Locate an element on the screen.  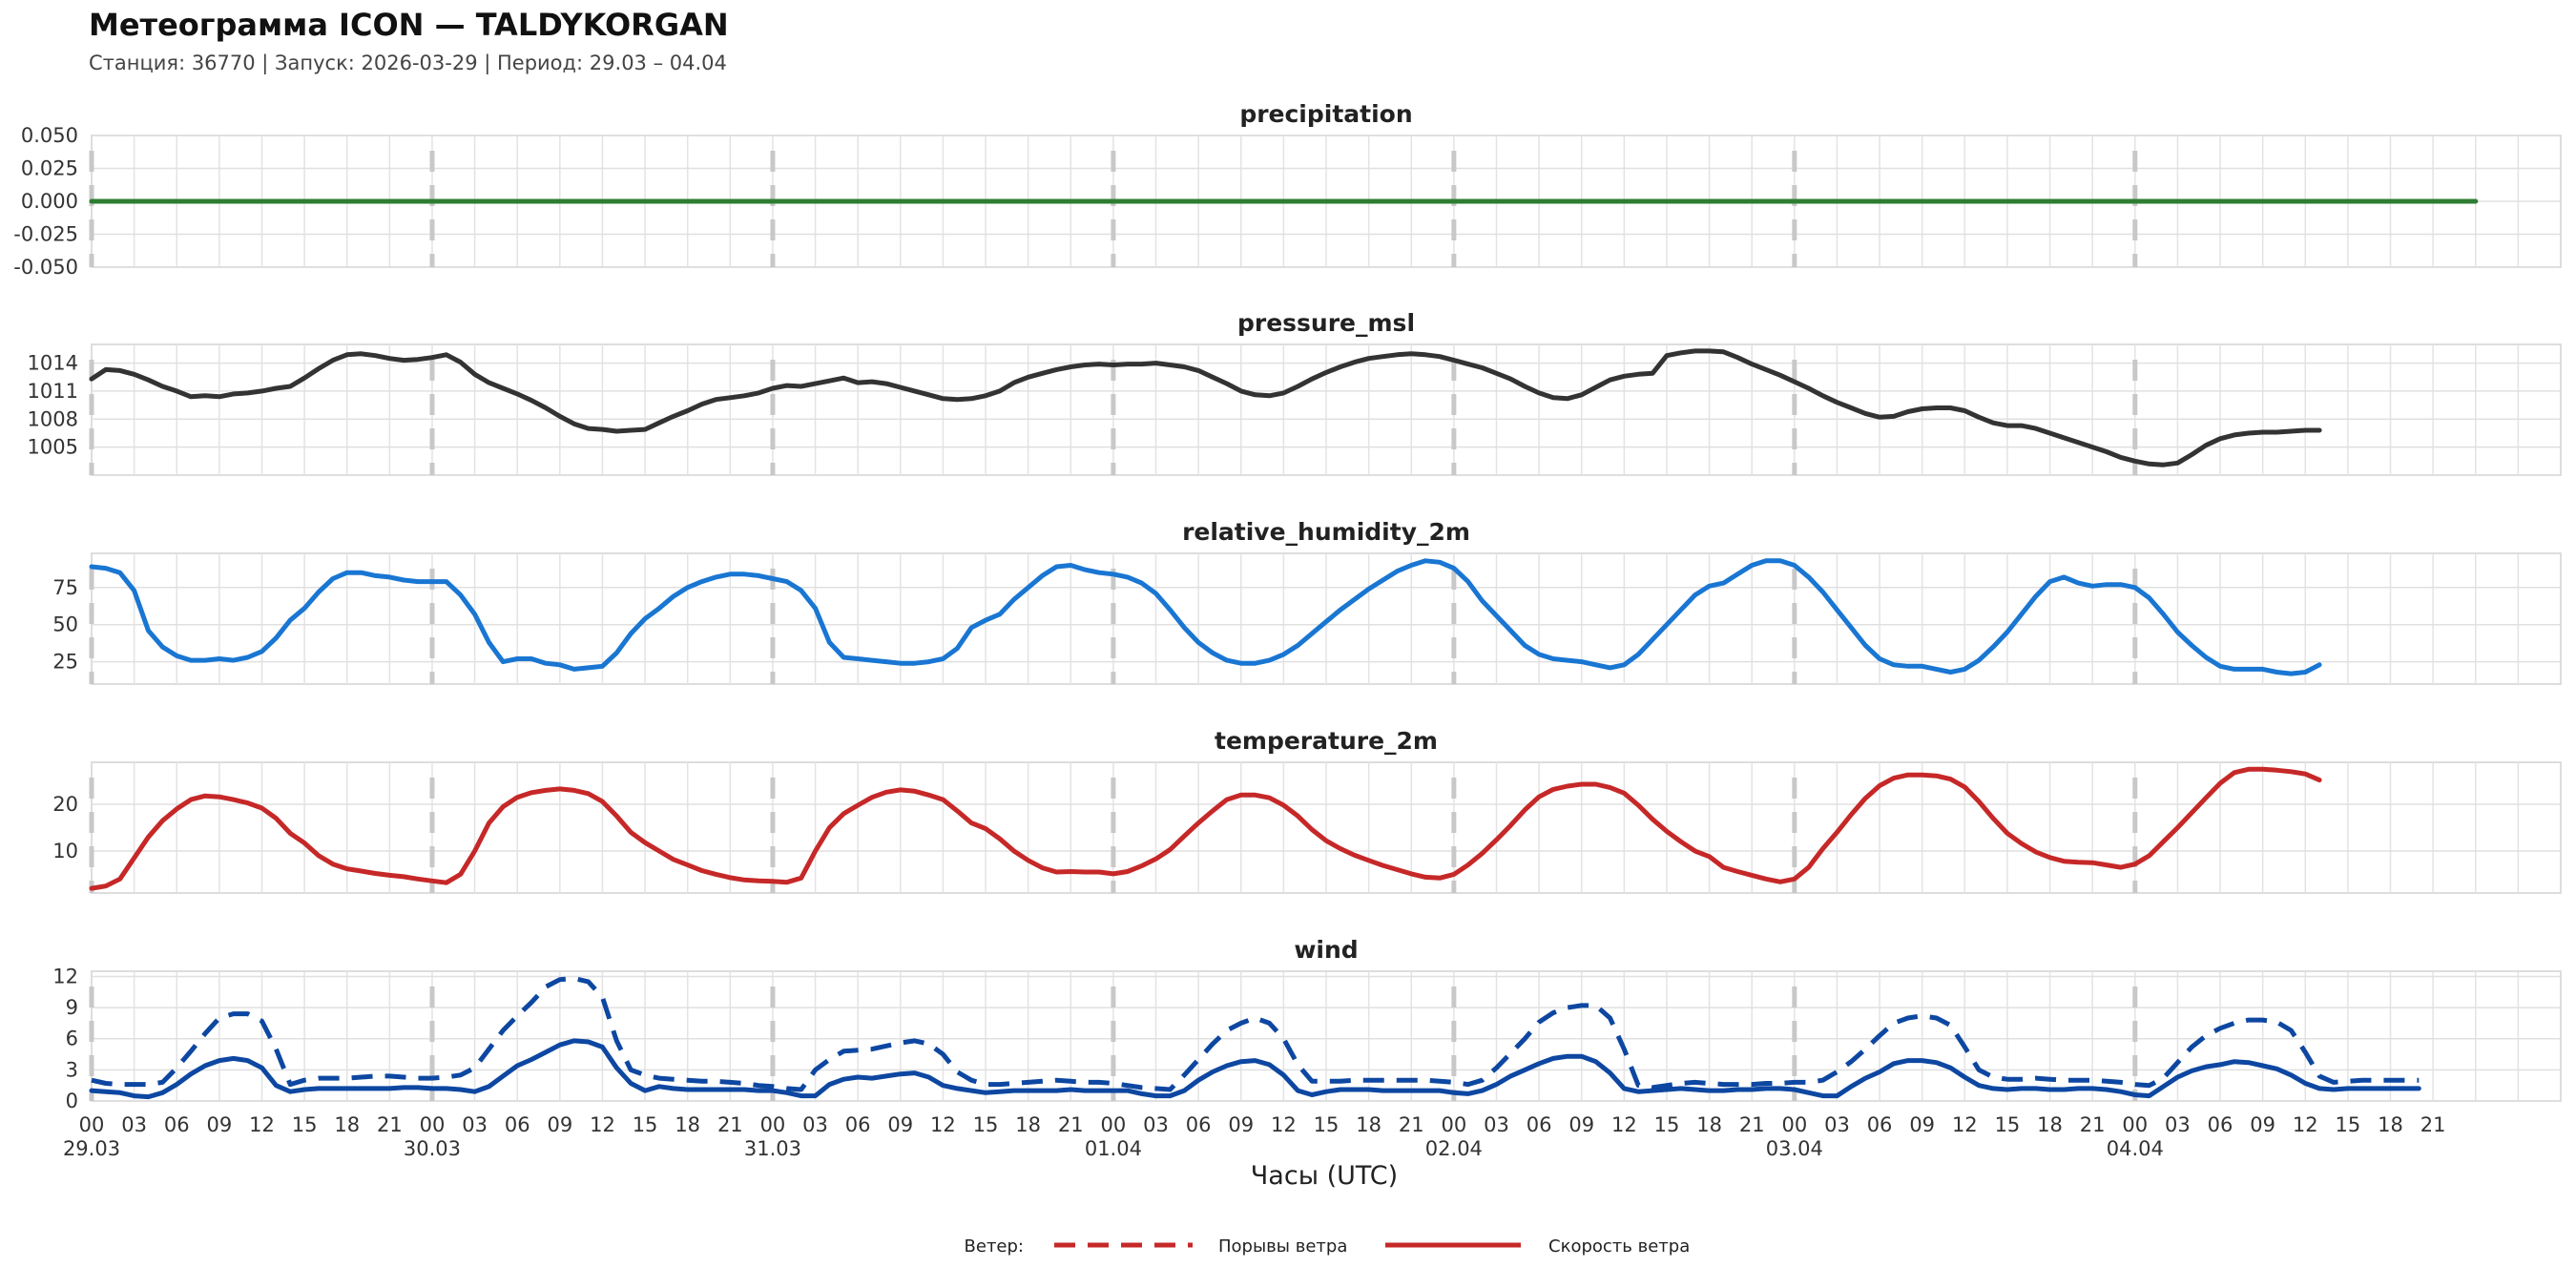
y-tick-label: 75 is located at coordinates (65, 587).